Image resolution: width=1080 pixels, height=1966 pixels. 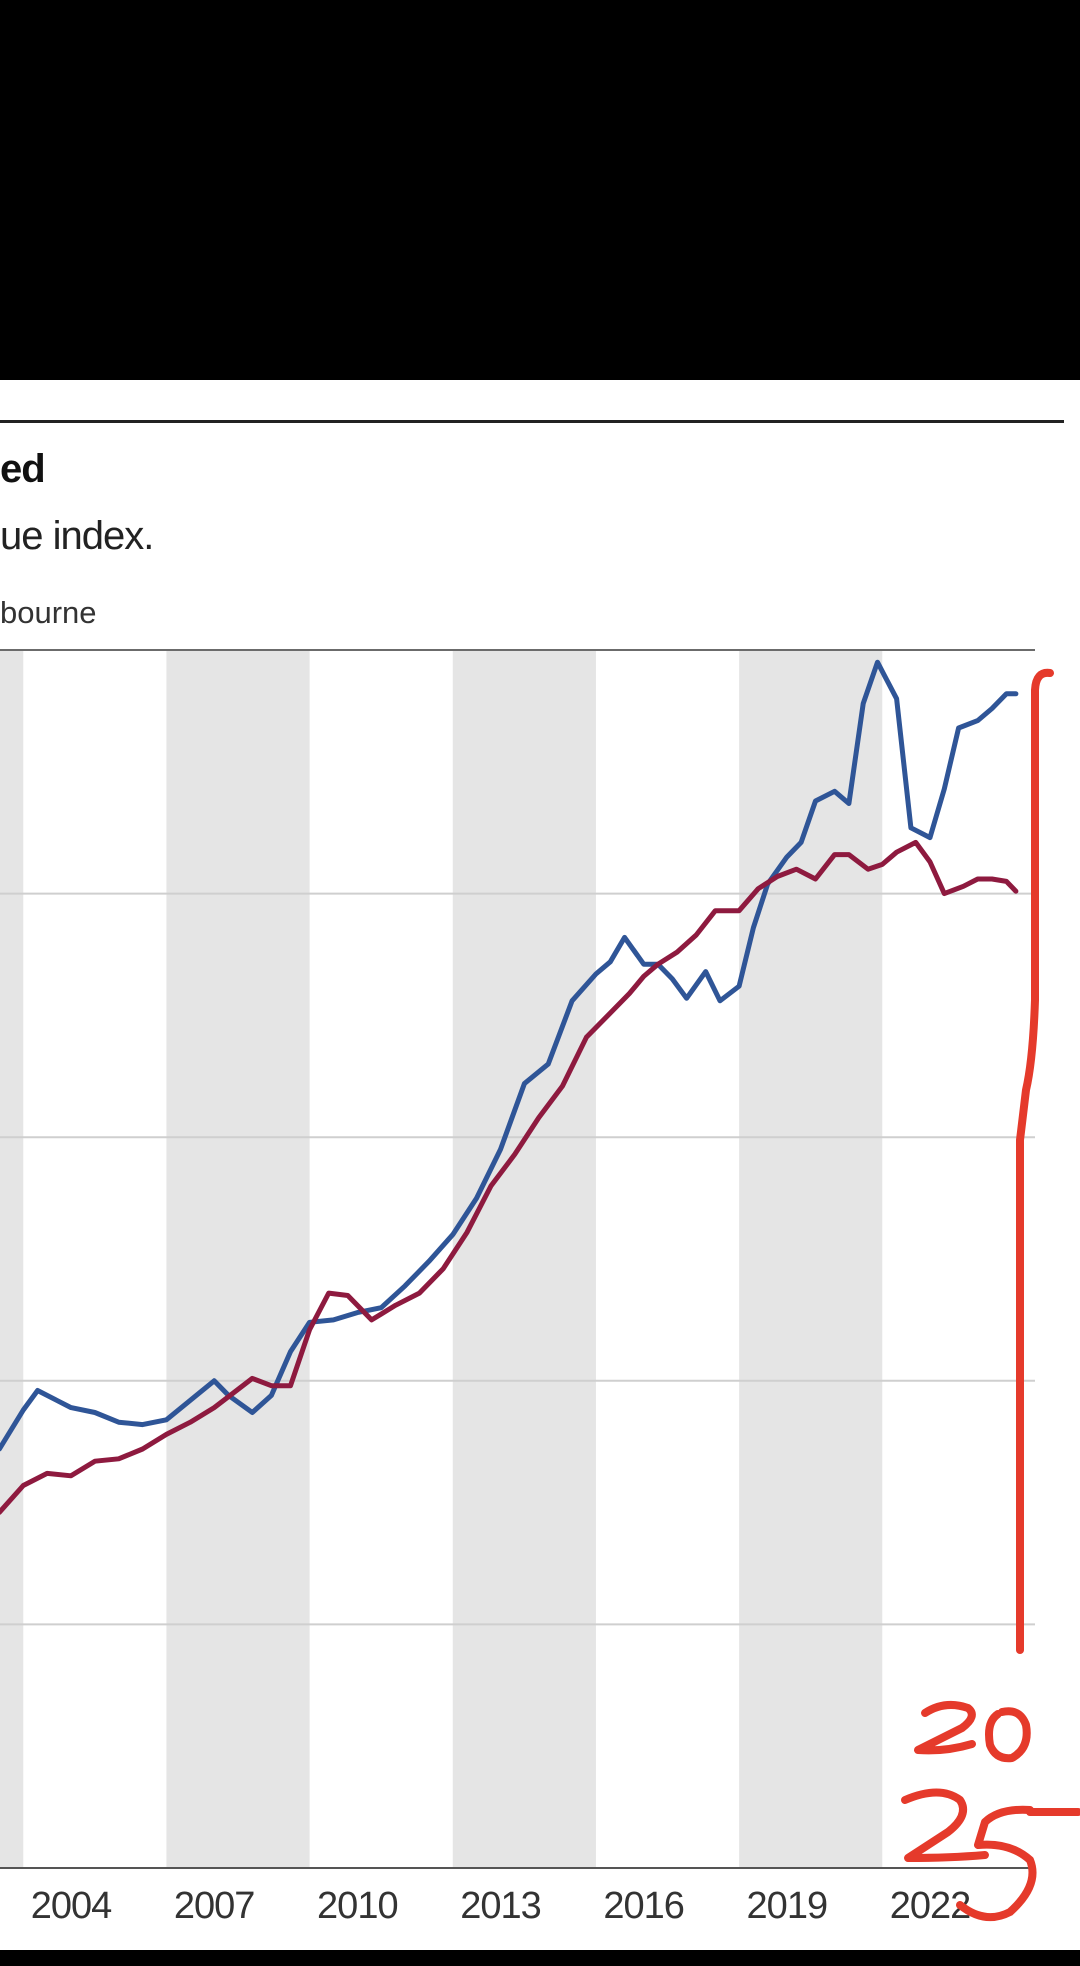 I want to click on chart-title: ed, so click(x=23, y=469).